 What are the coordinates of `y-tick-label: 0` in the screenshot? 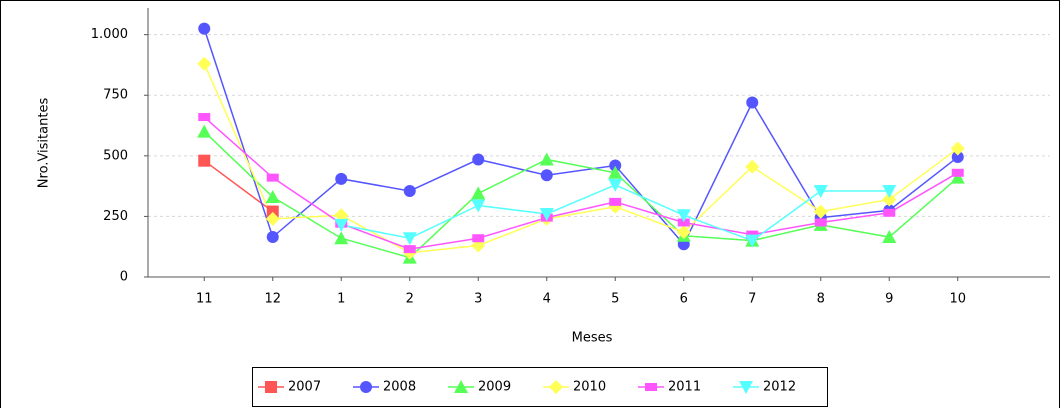 It's located at (124, 277).